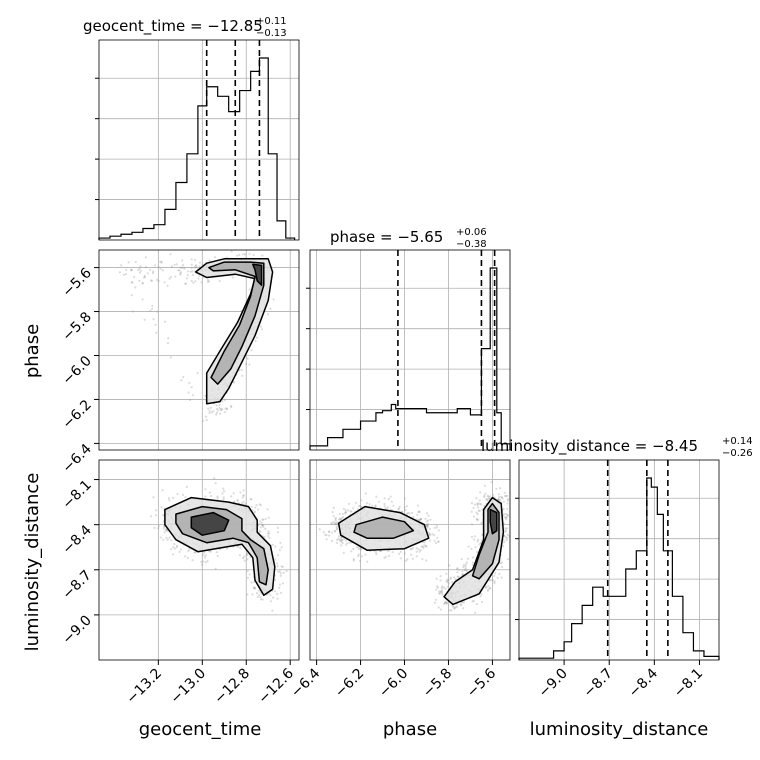  Describe the element at coordinates (598, 683) in the screenshot. I see `xtick-label-luminosity-distance-1: −8.7` at that location.